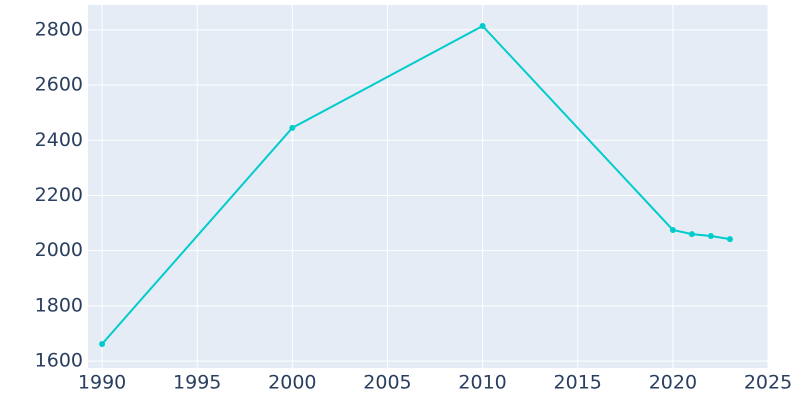  I want to click on y-tick-label: 2000, so click(59, 250).